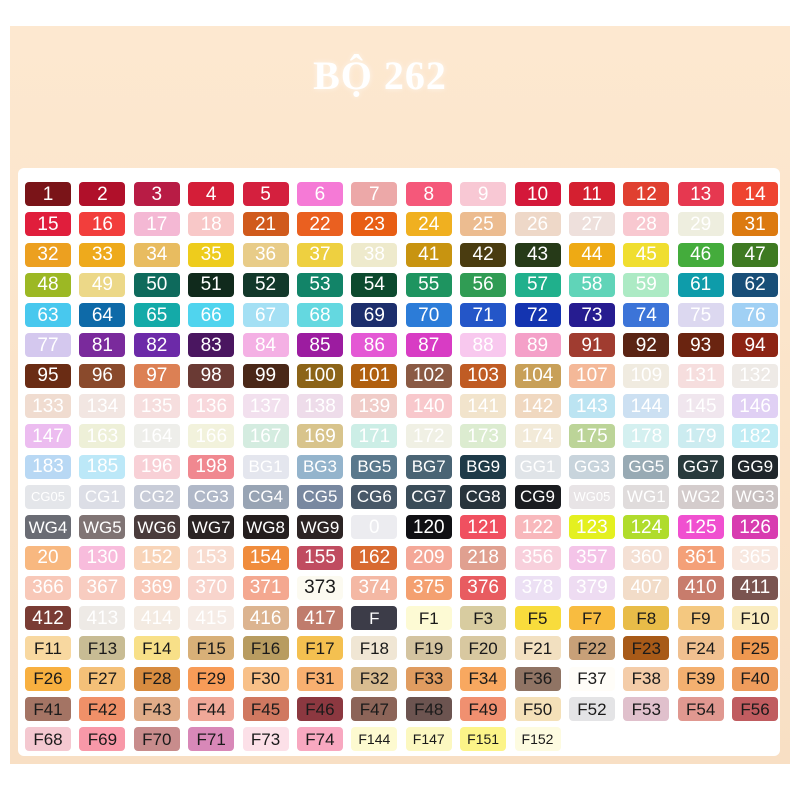  Describe the element at coordinates (156, 618) in the screenshot. I see `color-swatch: 414` at that location.